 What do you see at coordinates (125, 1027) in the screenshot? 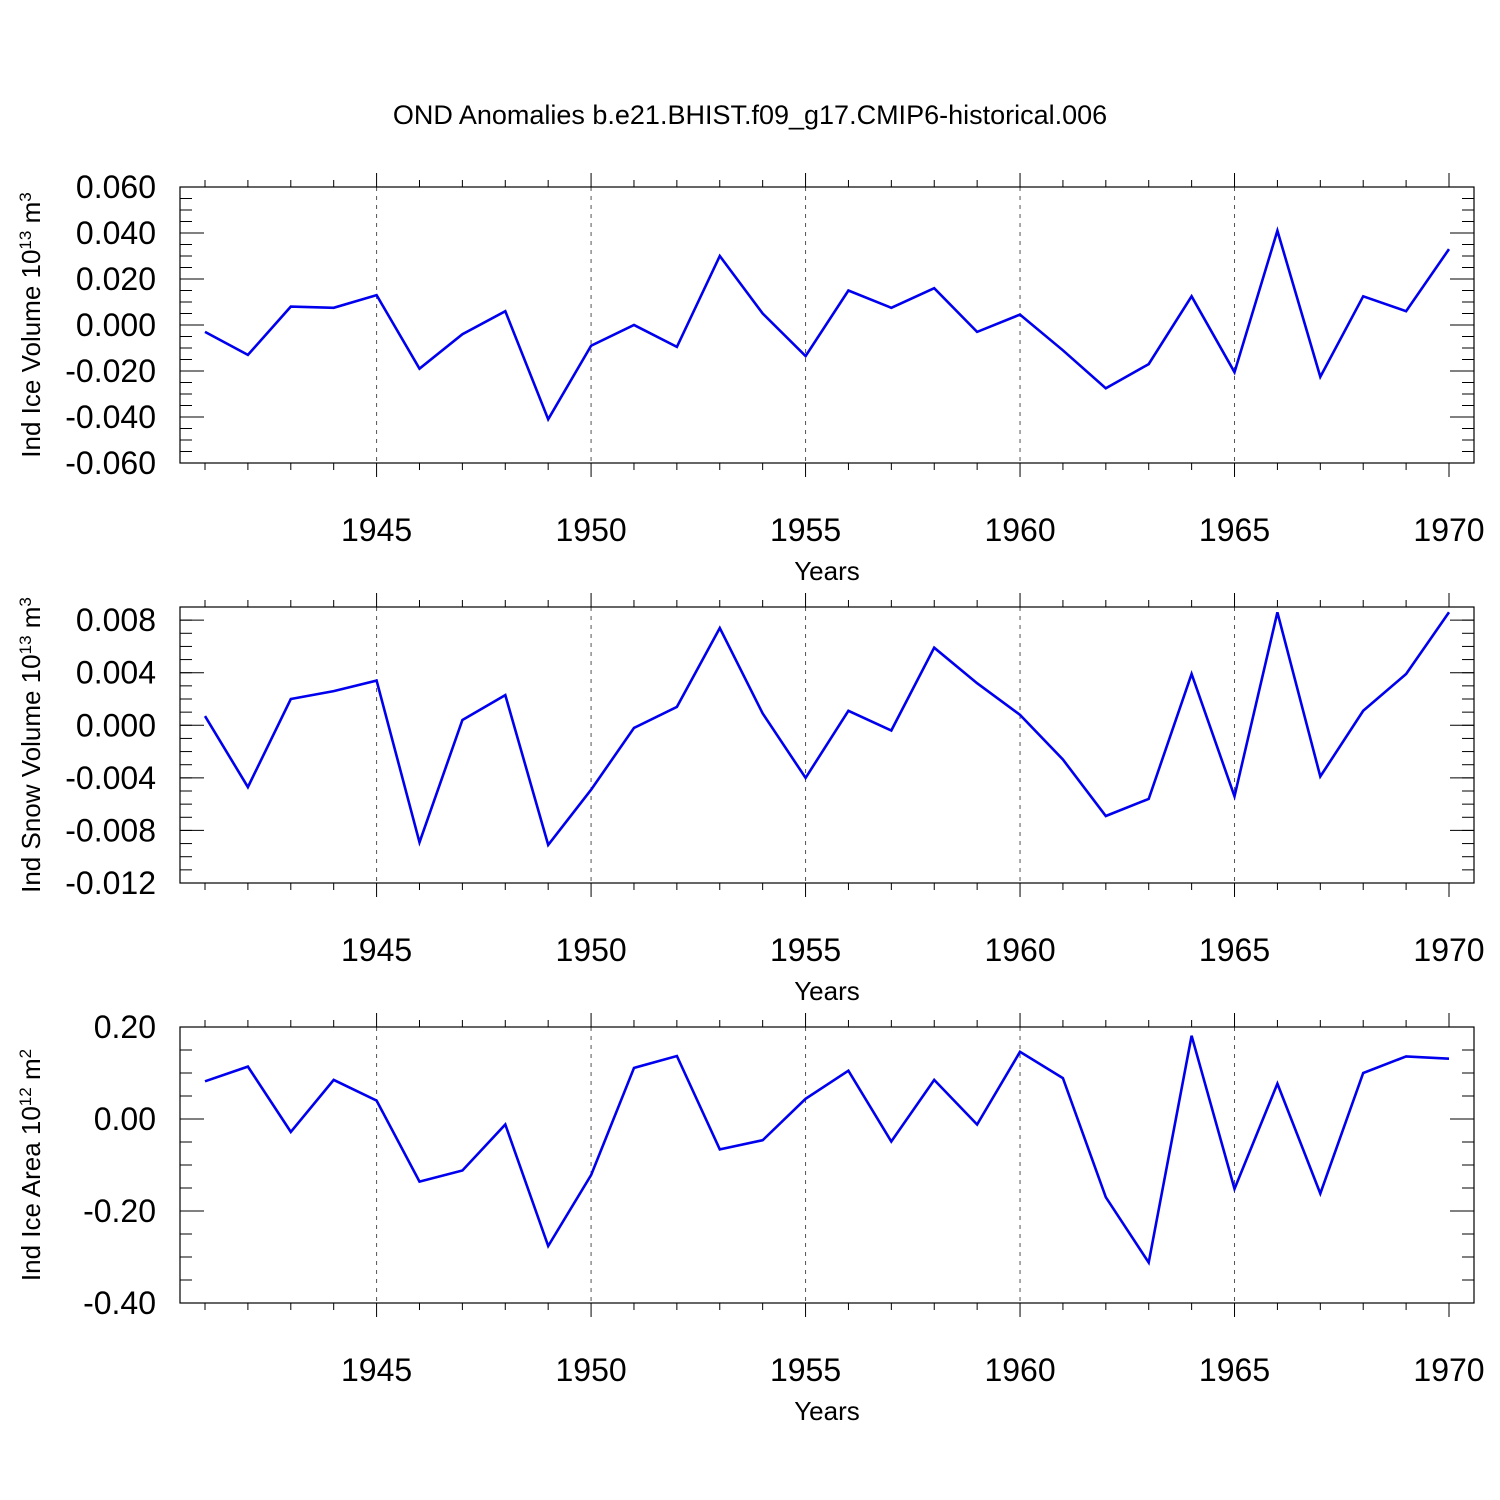
I see `y-tick-label: 0.20` at bounding box center [125, 1027].